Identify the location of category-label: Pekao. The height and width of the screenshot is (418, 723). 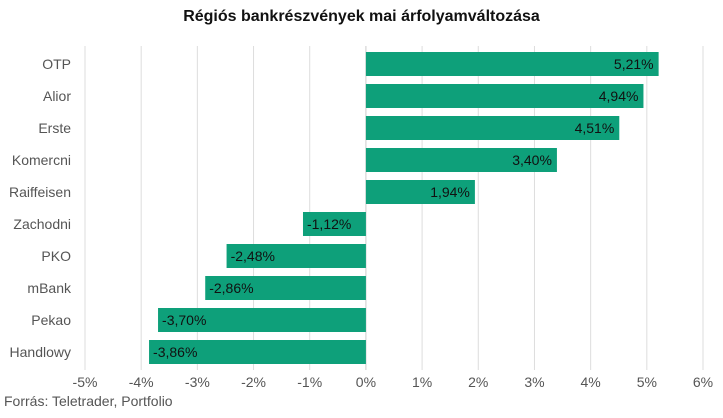
(51, 320).